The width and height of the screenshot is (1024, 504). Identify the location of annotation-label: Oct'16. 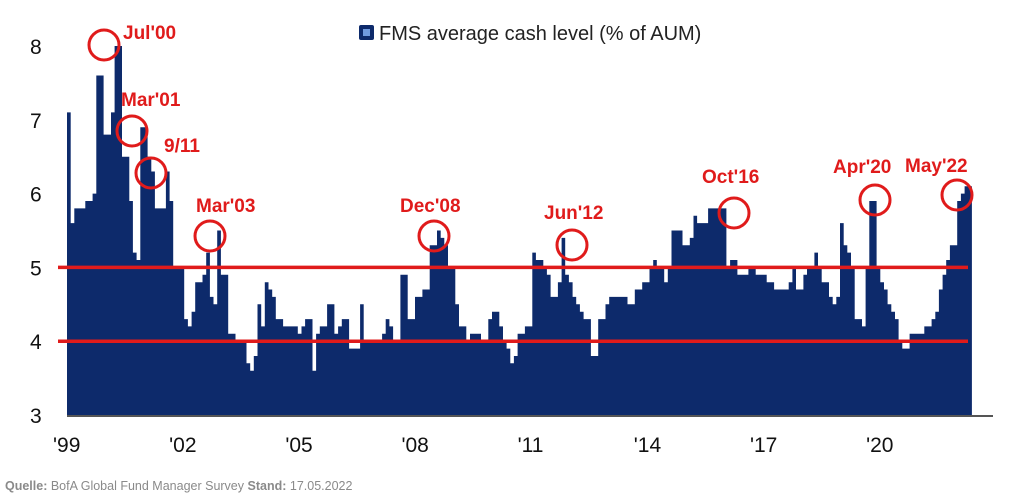
(730, 177).